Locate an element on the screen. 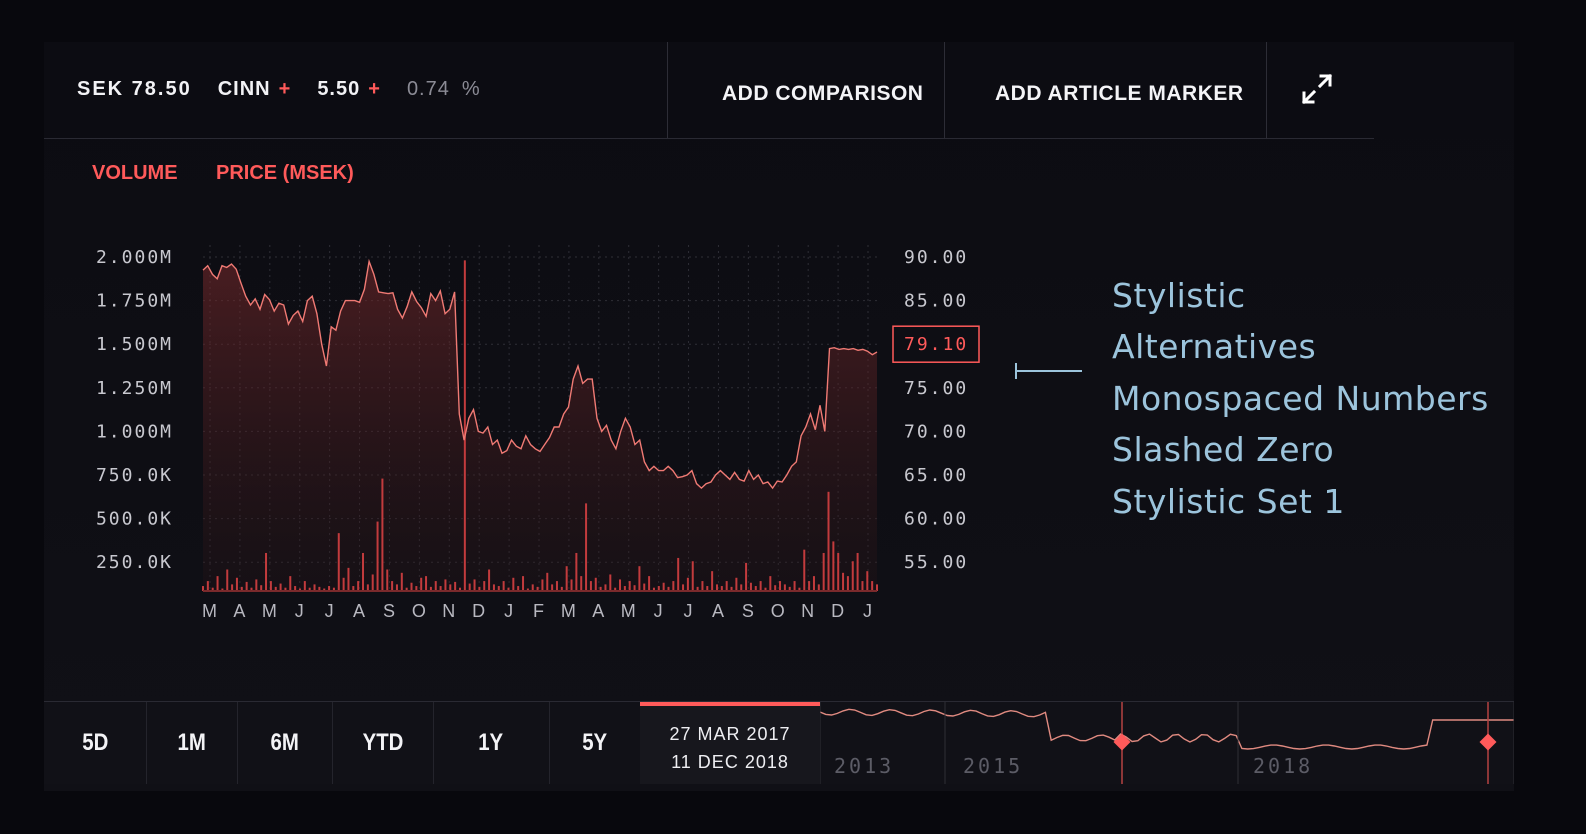  percent-sign: % is located at coordinates (471, 89).